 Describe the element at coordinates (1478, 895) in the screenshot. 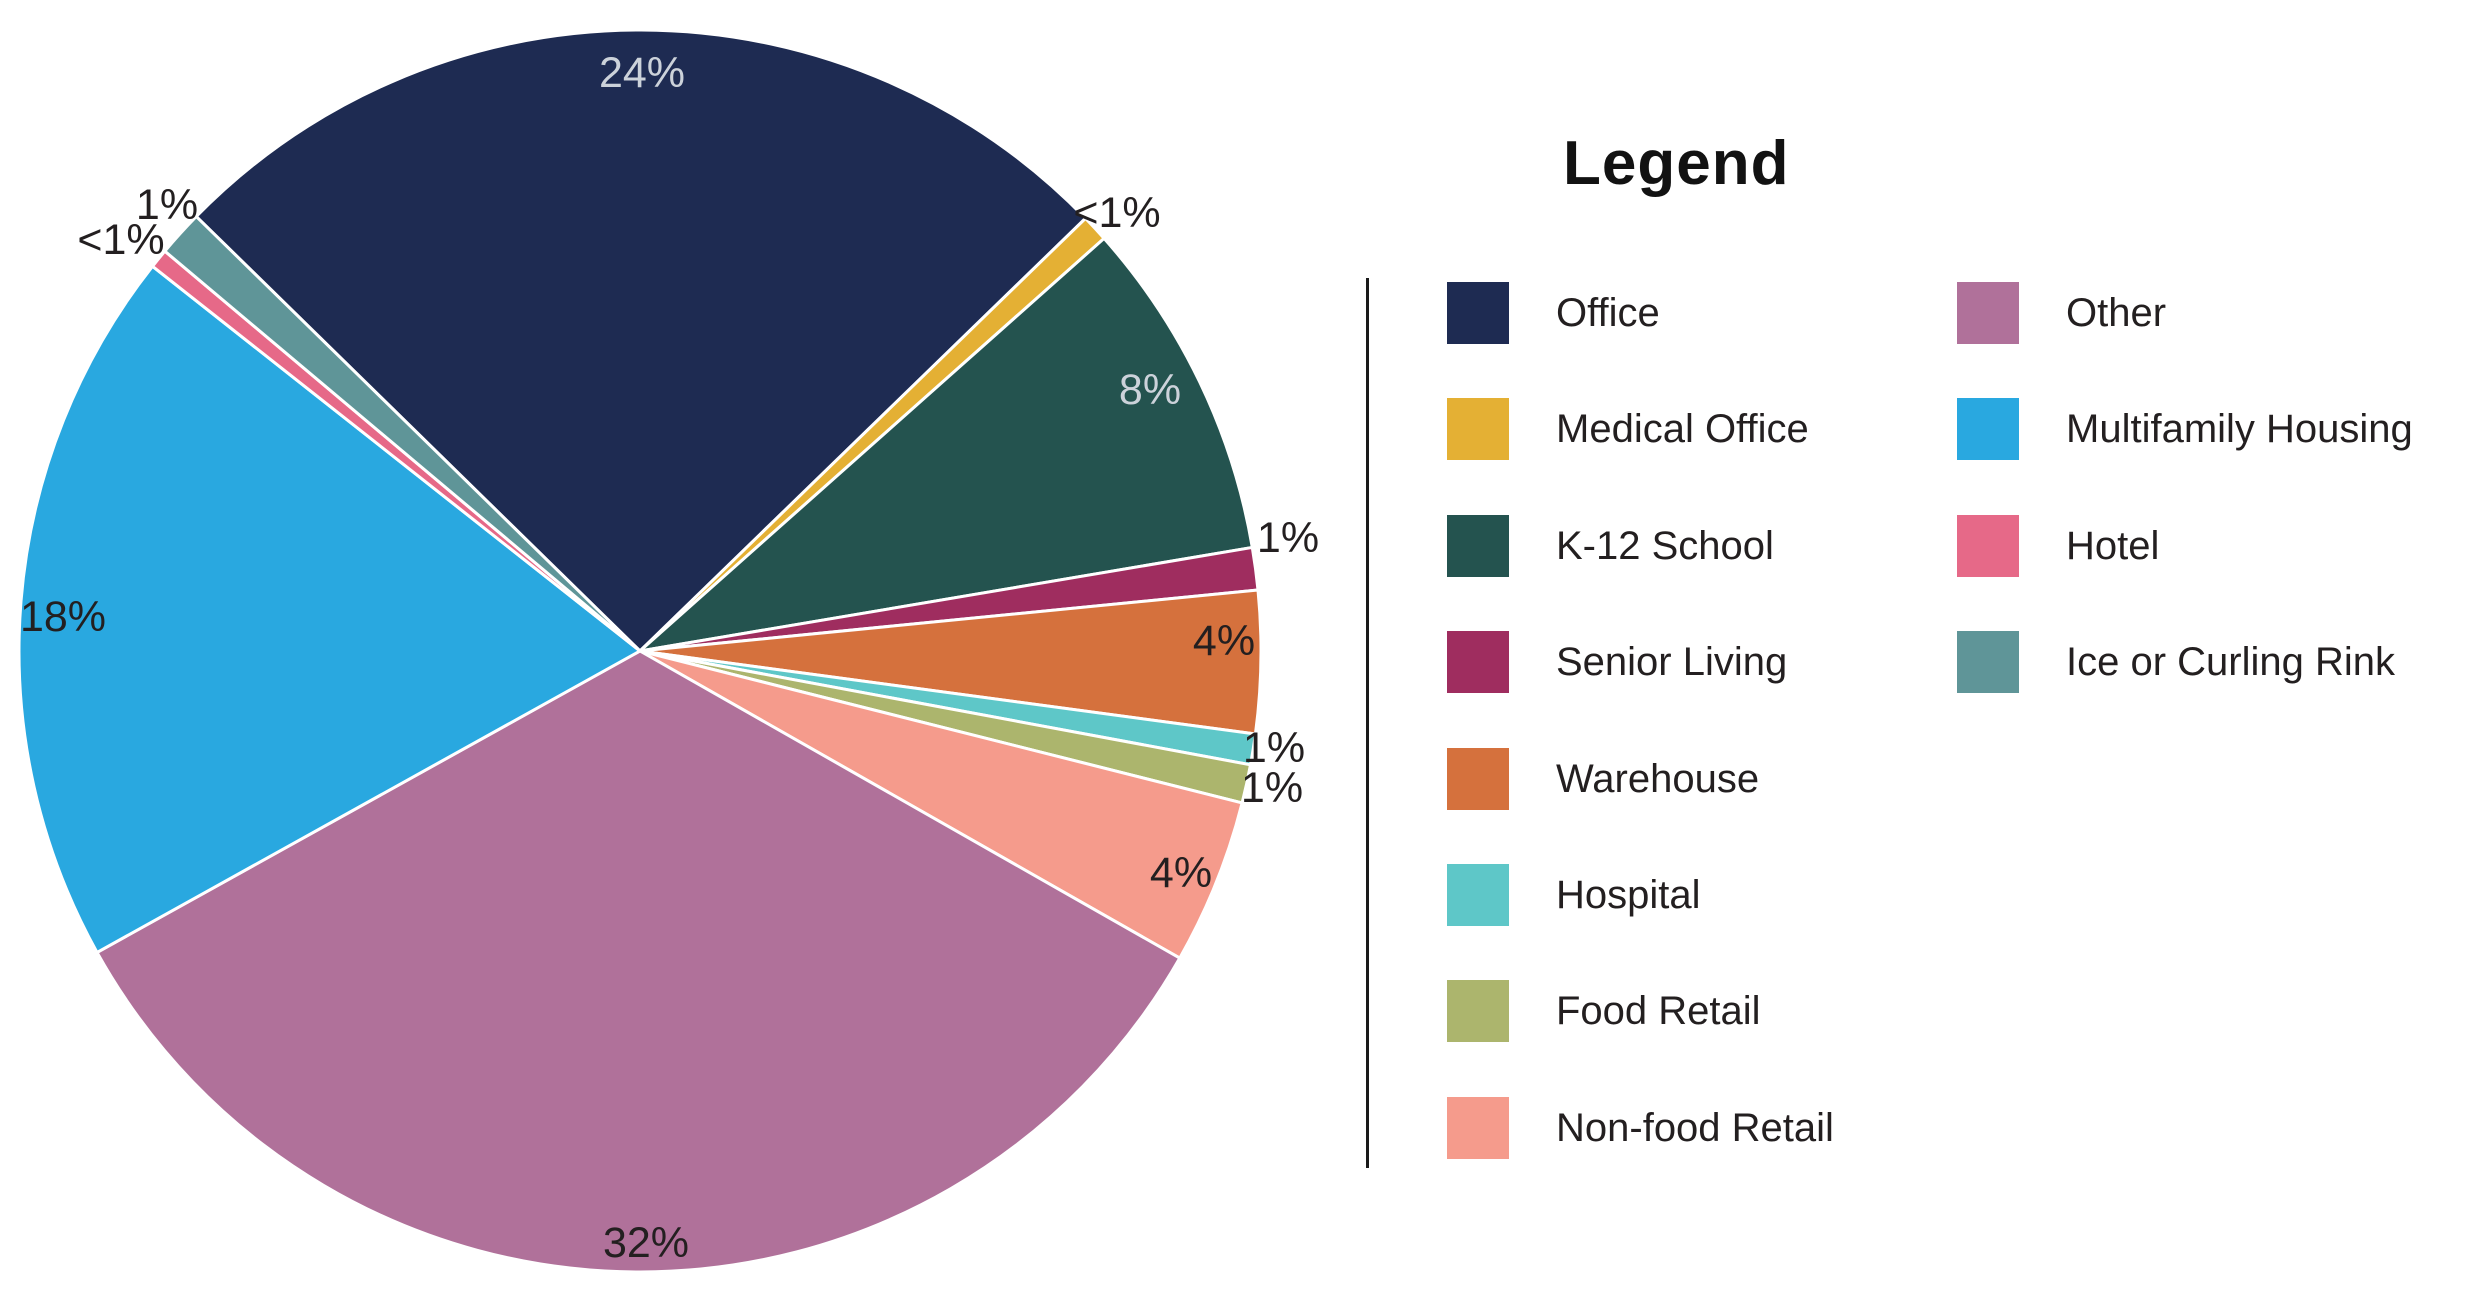

I see `legend-swatch-hospital` at that location.